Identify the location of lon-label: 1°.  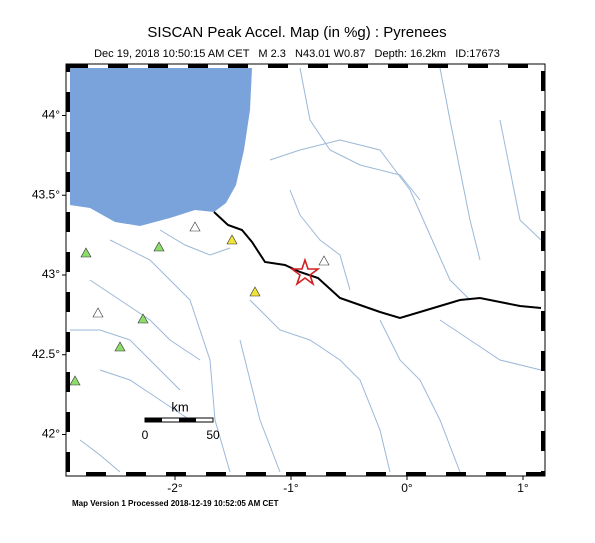
(523, 488).